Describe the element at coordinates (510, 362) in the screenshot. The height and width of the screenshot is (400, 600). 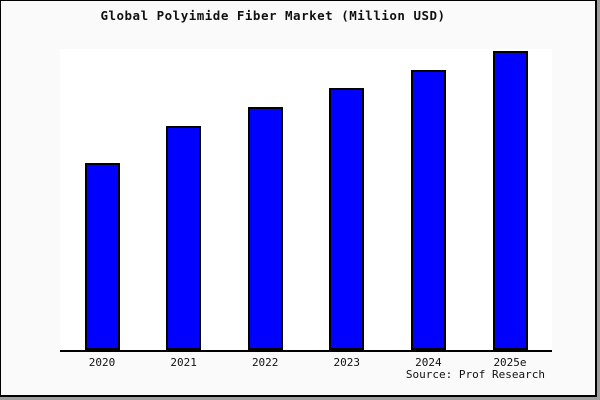
I see `x-tick-label-2025e: 2025e` at that location.